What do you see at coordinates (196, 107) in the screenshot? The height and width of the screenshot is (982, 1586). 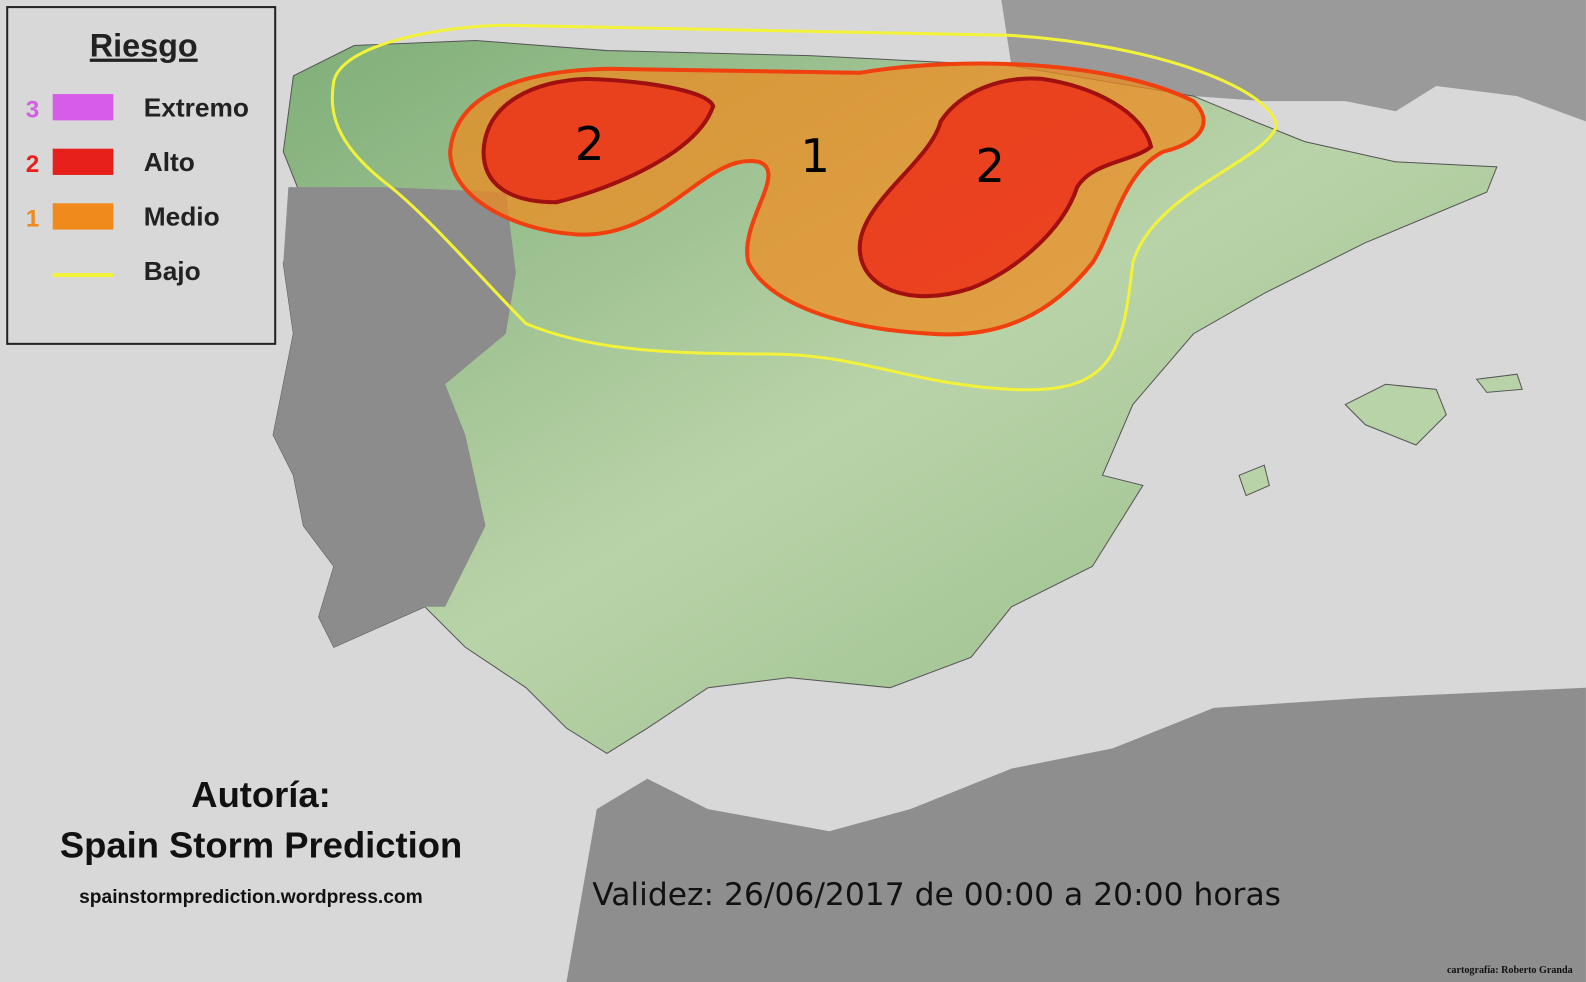 I see `legend-label: Extremo` at bounding box center [196, 107].